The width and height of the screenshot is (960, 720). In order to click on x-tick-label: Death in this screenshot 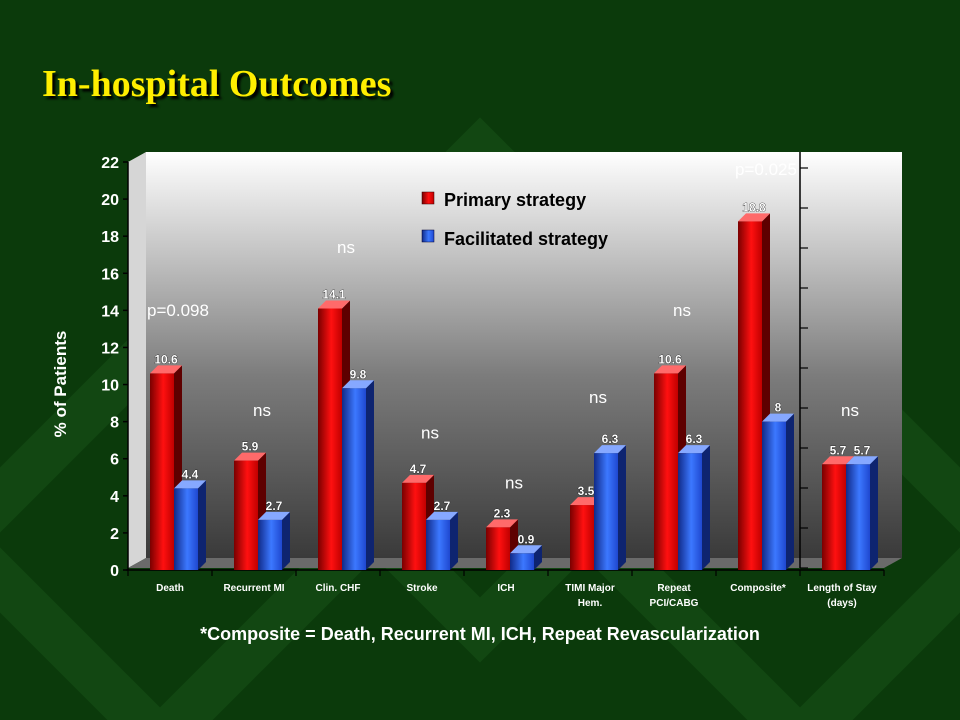, I will do `click(170, 588)`.